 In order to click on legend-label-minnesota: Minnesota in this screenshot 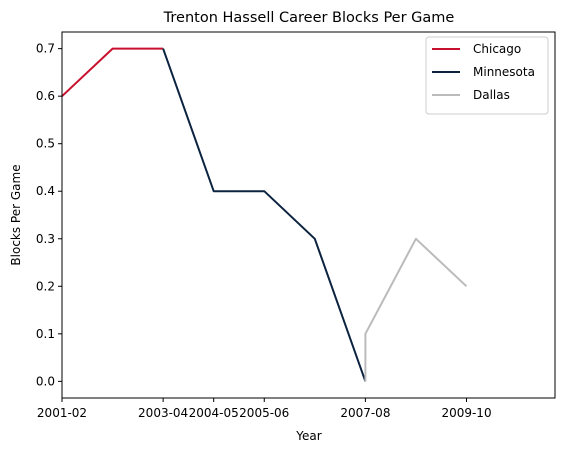, I will do `click(504, 72)`.